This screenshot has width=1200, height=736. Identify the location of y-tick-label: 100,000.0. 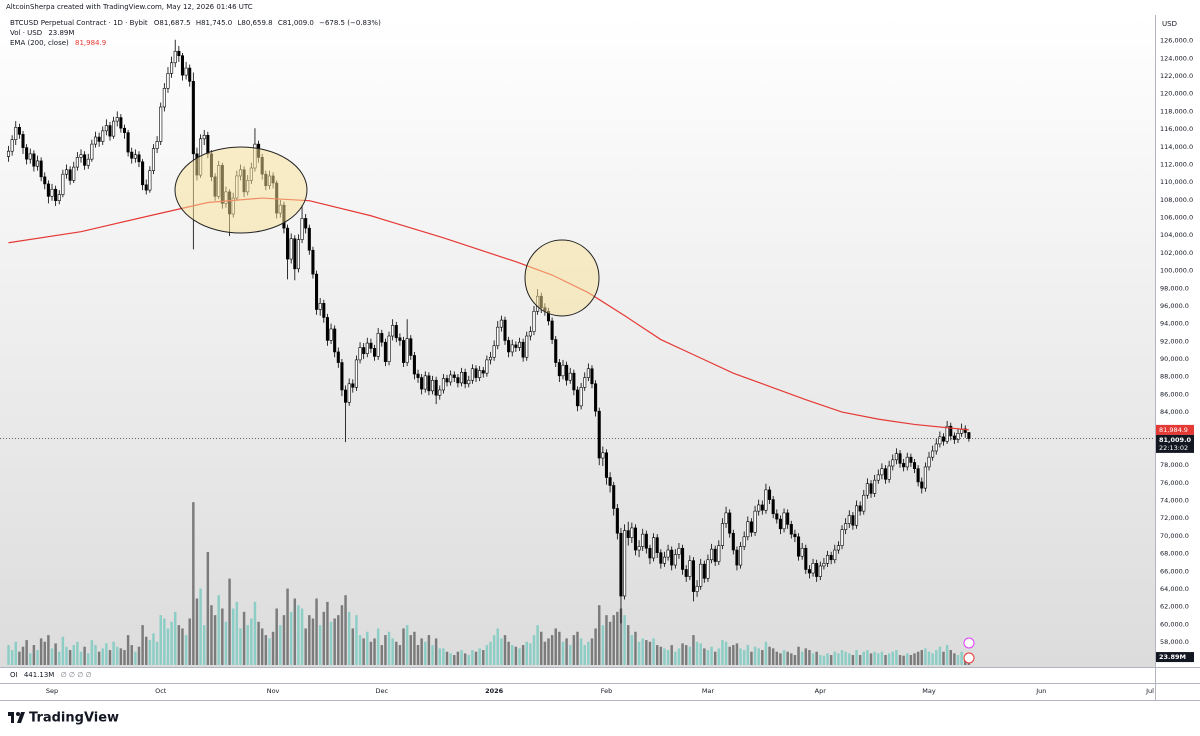
(1176, 271).